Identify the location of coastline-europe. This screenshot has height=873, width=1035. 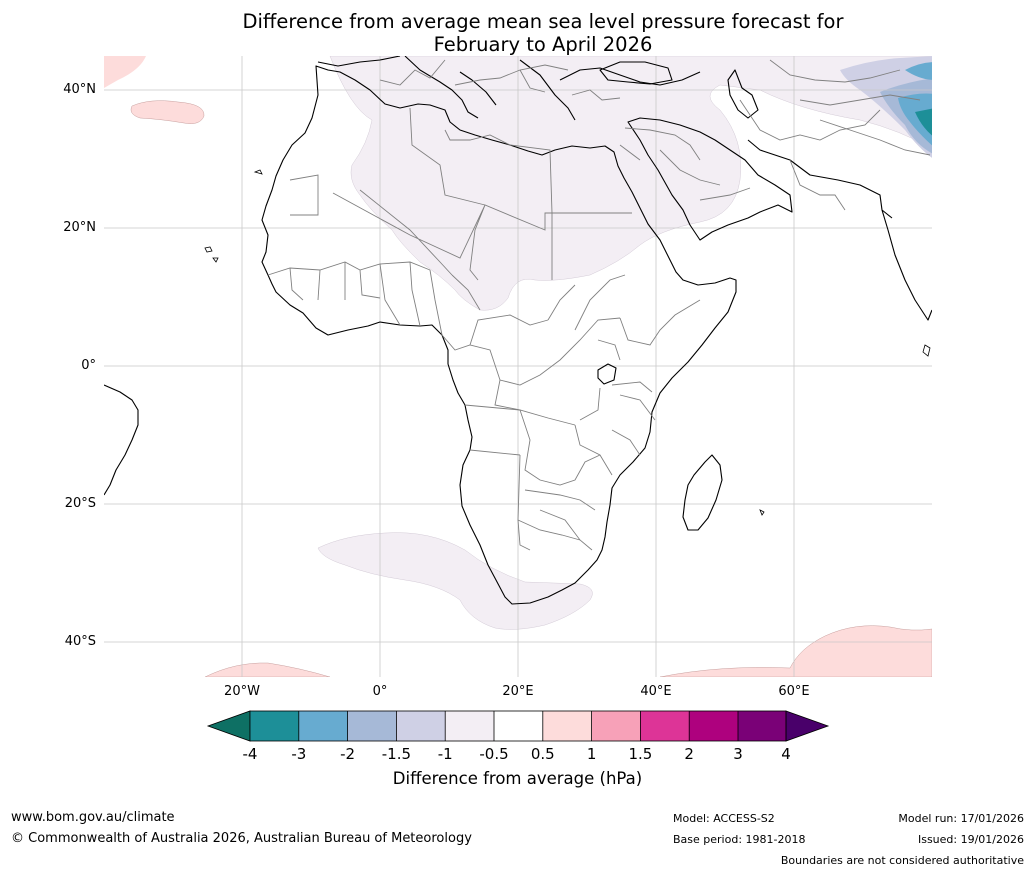
(509, 88).